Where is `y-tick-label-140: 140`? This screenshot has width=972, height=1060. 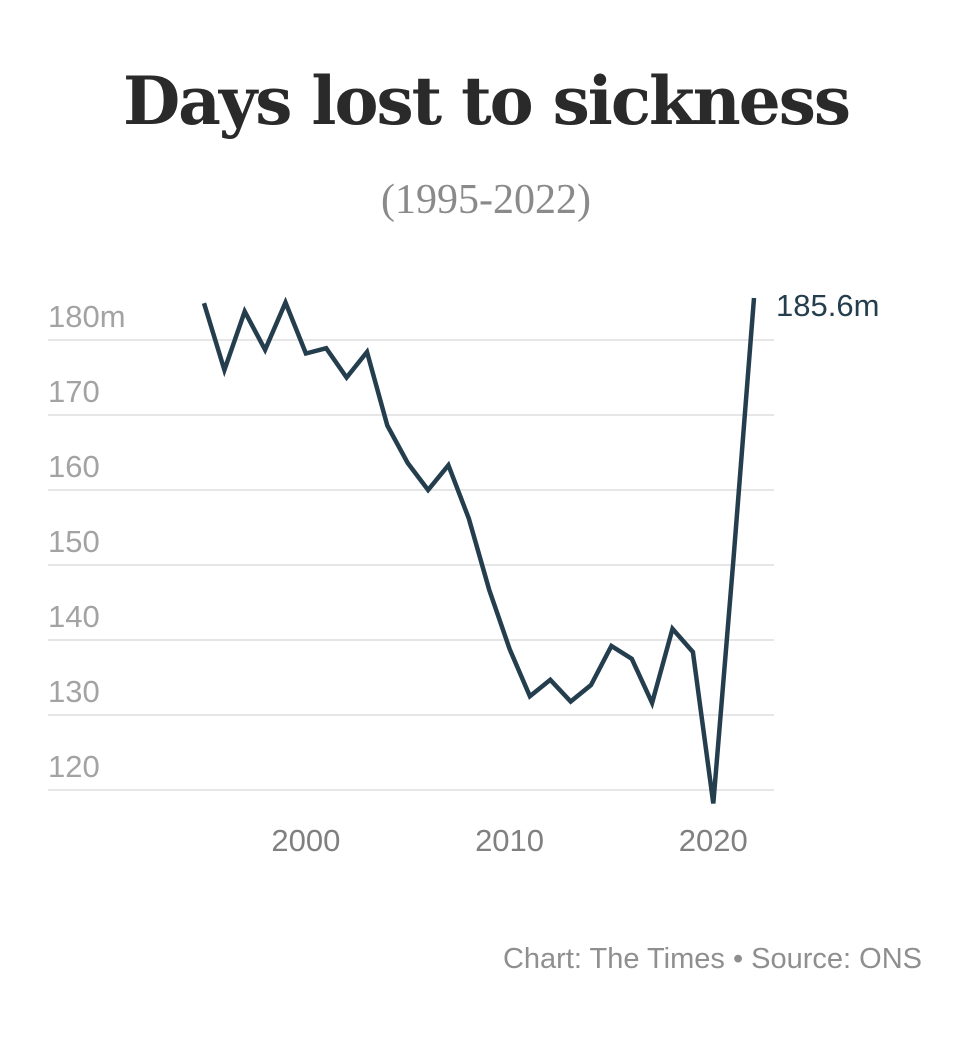
y-tick-label-140: 140 is located at coordinates (74, 616).